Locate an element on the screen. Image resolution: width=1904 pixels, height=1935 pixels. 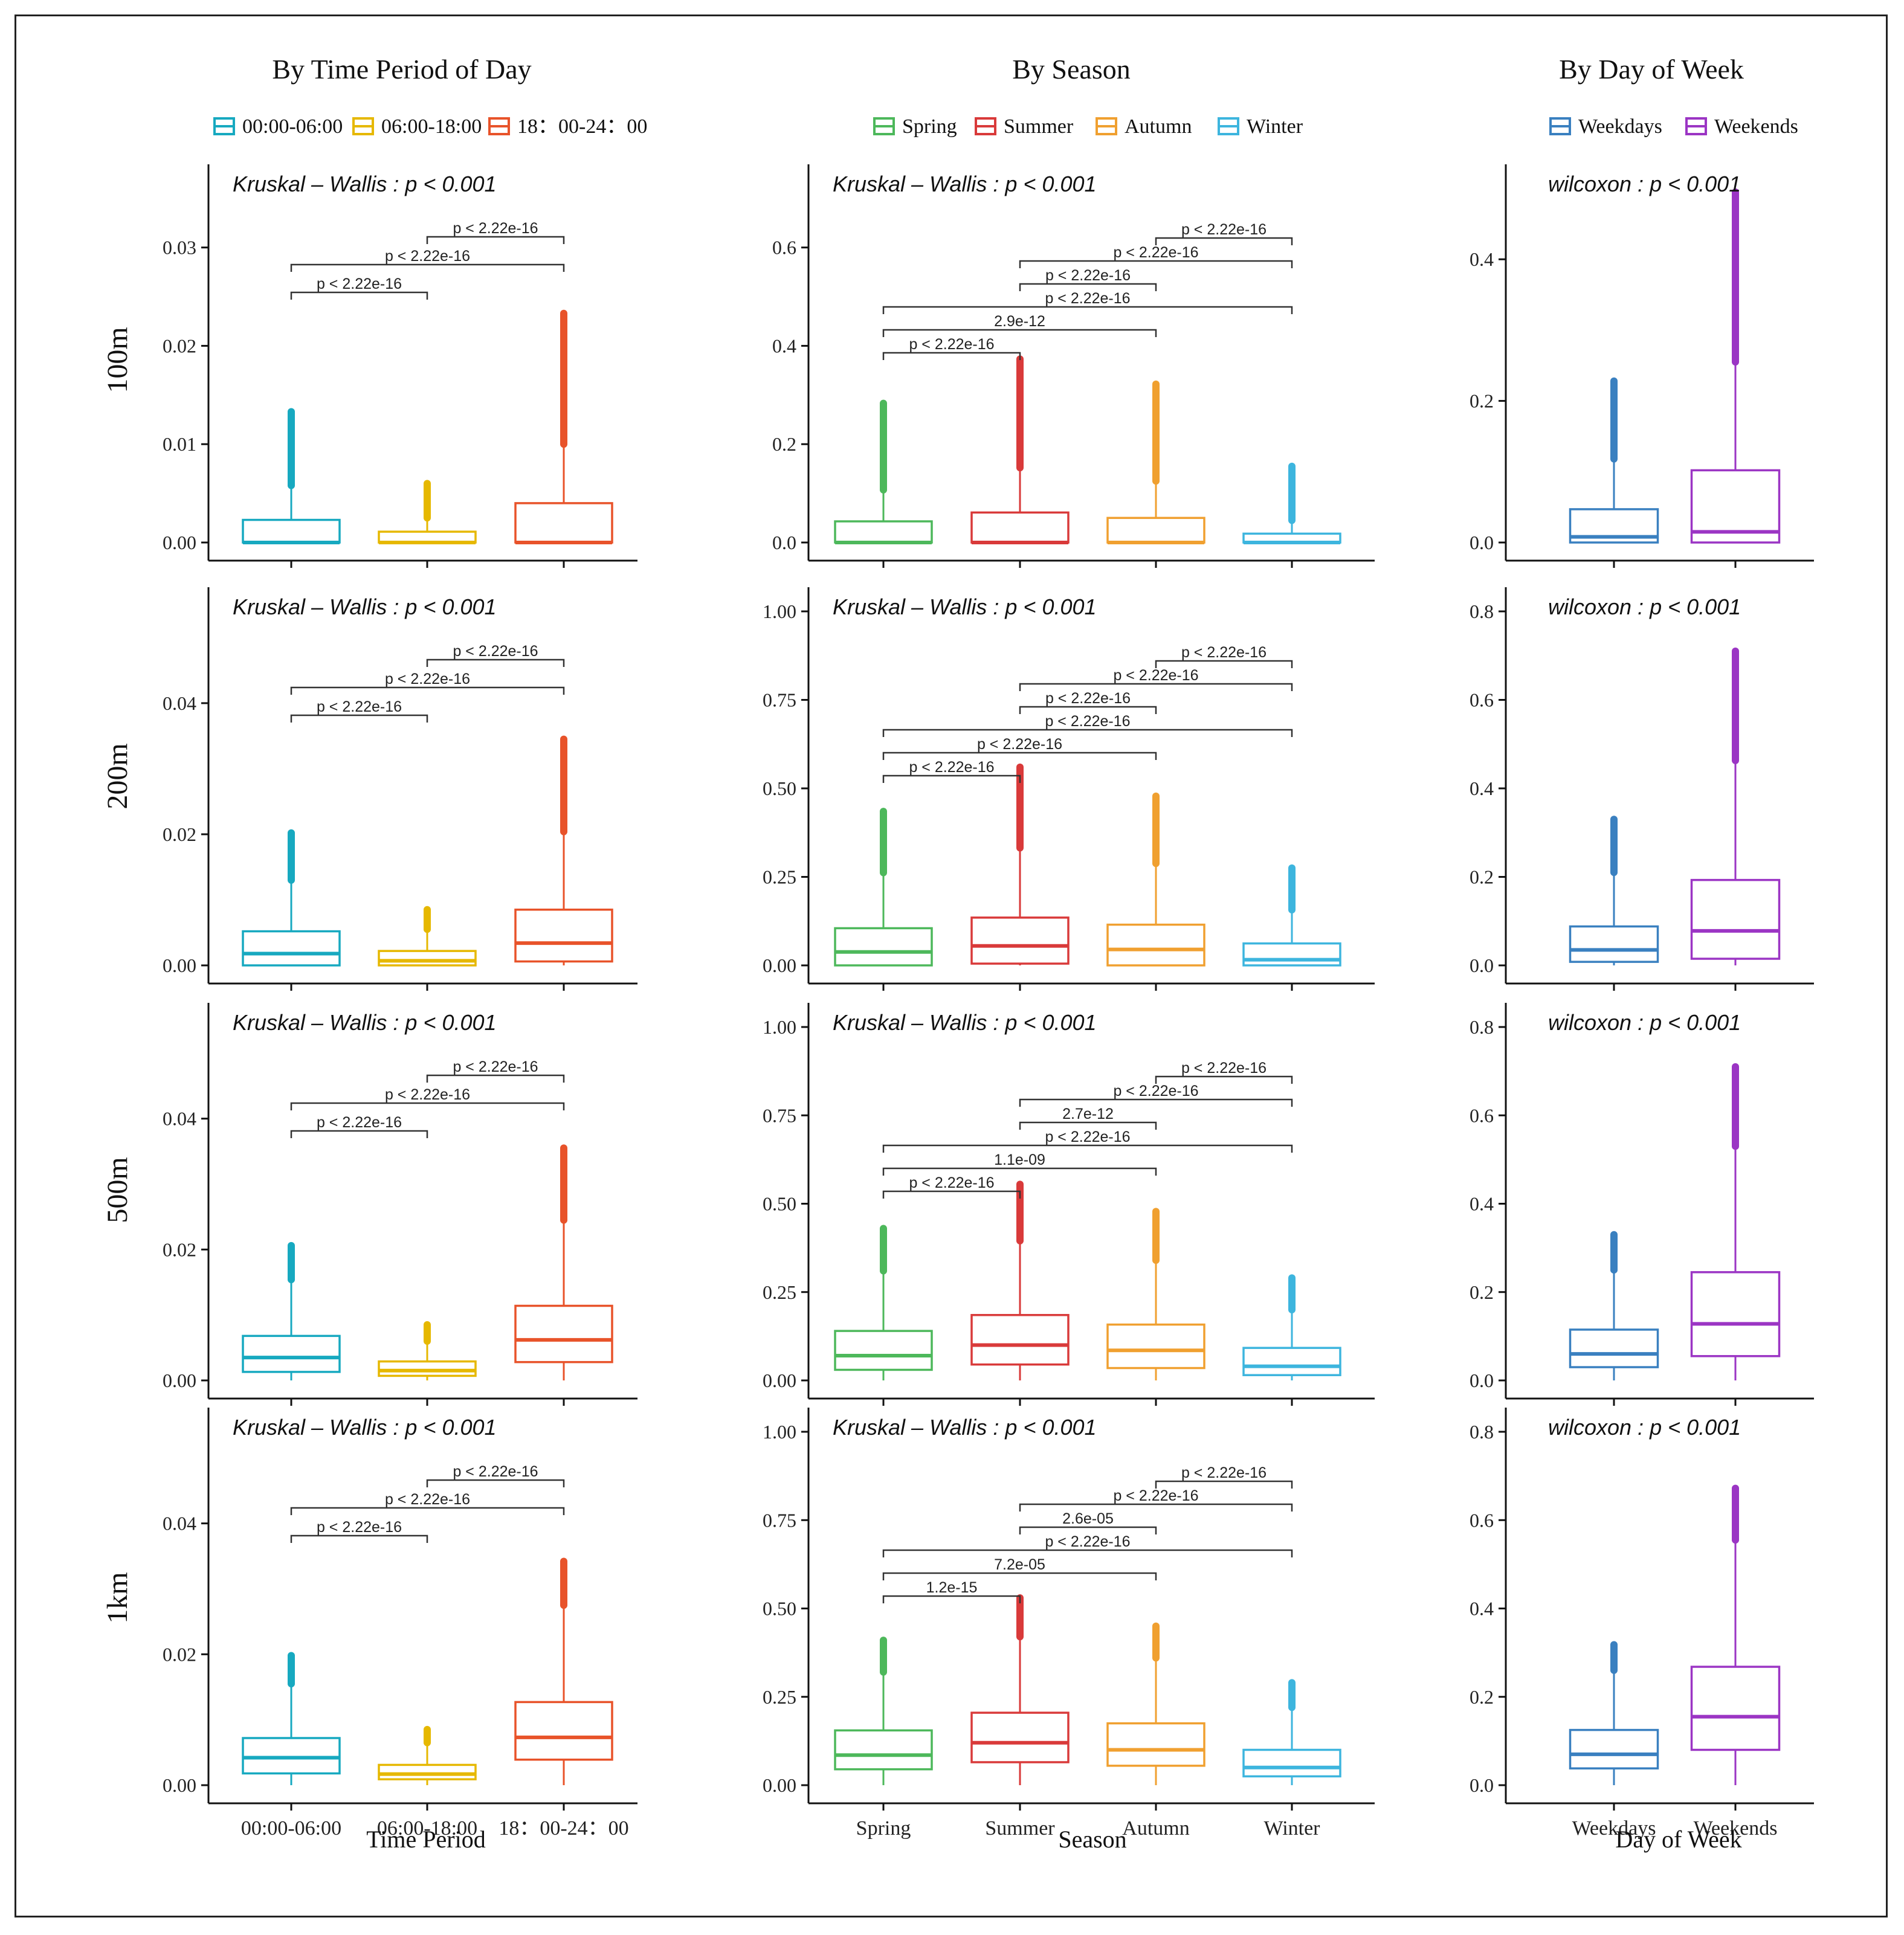
box-autumn is located at coordinates (1155, 1703).